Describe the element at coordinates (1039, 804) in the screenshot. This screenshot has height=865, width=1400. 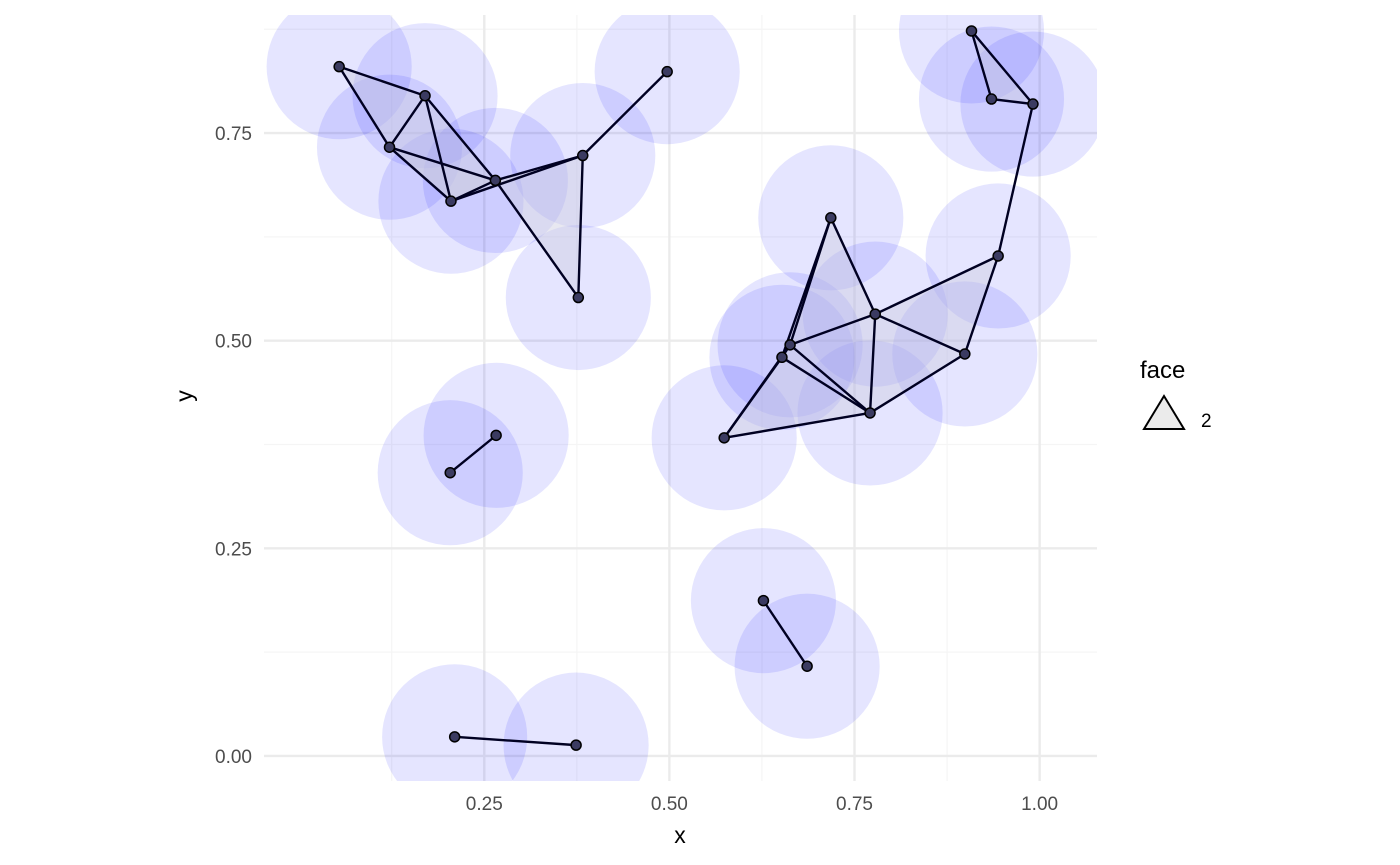
I see `x-tick-label: 1.00` at that location.